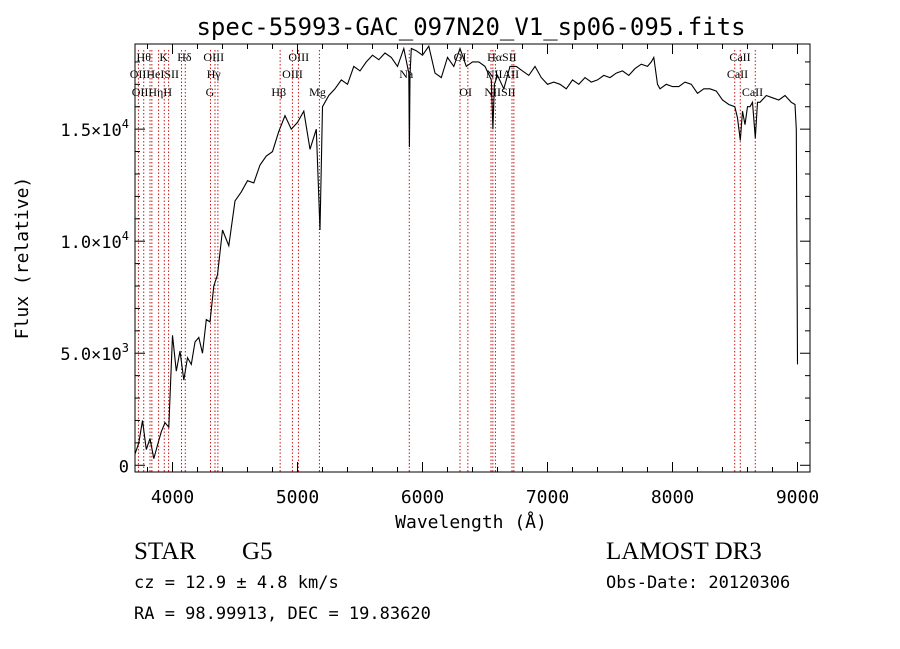 The image size is (900, 649). I want to click on y-tick-label: 0, so click(124, 467).